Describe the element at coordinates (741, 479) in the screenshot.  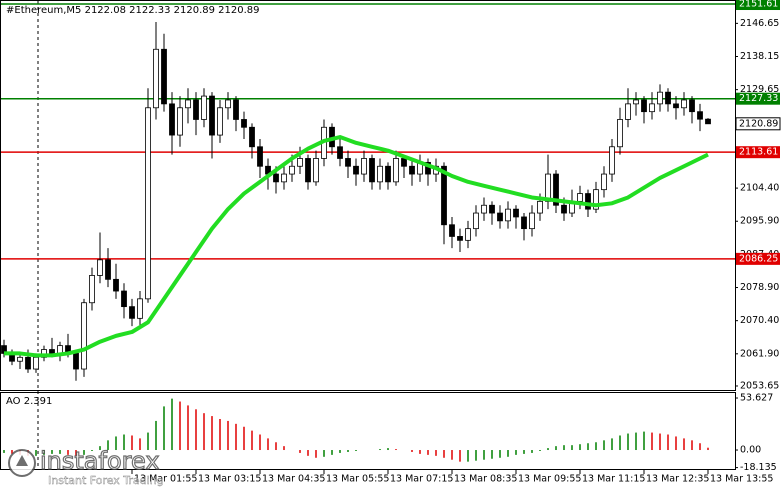
I see `x-tick-label: 13 Mar 13:55` at that location.